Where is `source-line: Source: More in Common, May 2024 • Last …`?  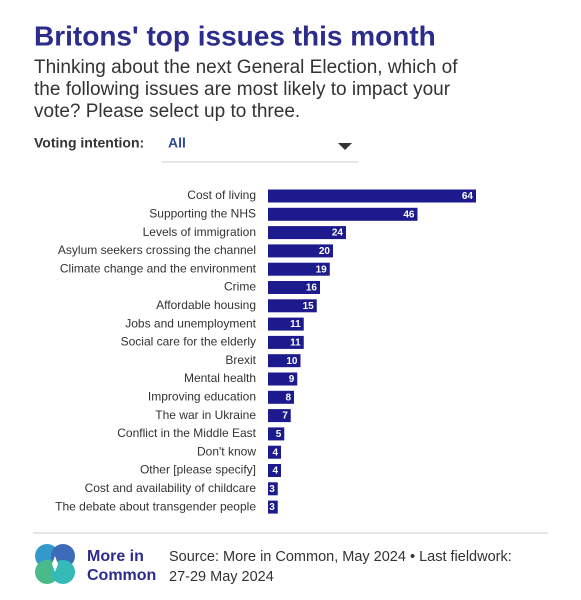
source-line: Source: More in Common, May 2024 • Last … is located at coordinates (340, 557).